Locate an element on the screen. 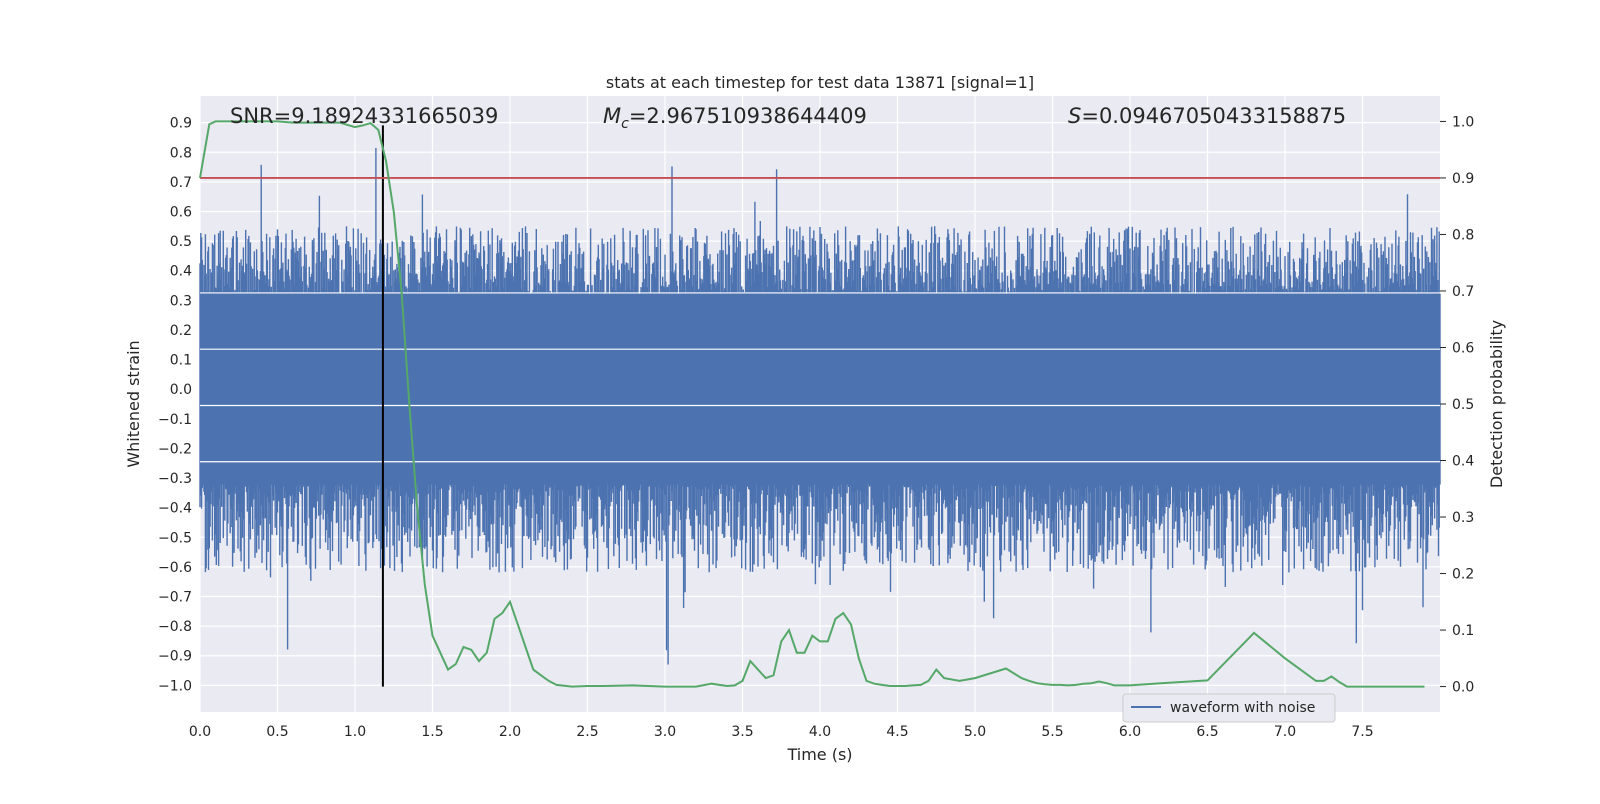 This screenshot has width=1600, height=804. s-symbol: S is located at coordinates (1074, 116).